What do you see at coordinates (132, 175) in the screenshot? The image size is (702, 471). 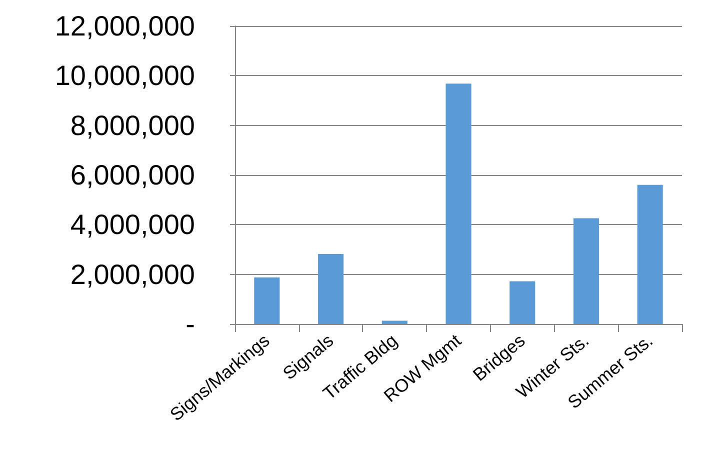 I see `y-tick-label: 6,000,000` at bounding box center [132, 175].